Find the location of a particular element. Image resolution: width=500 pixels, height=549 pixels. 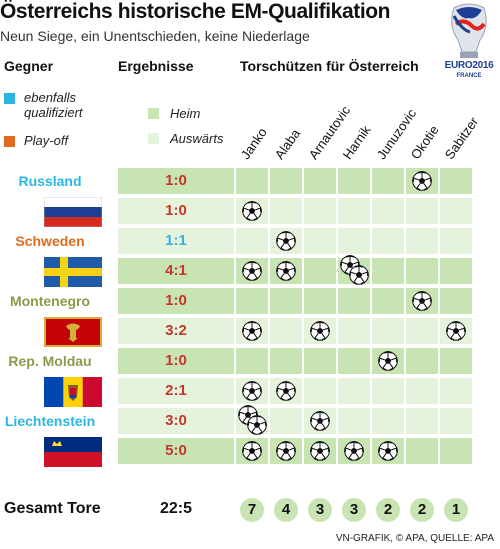

opponent-name: Schweden is located at coordinates (50, 241).